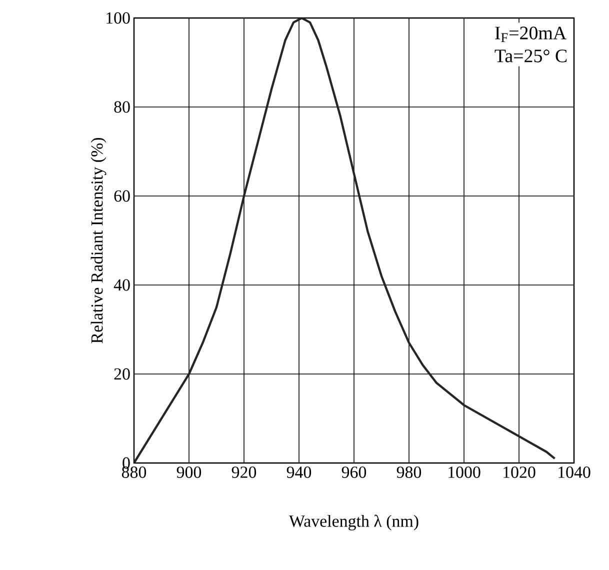  I want to click on x-tick-label: 1020, so click(520, 472).